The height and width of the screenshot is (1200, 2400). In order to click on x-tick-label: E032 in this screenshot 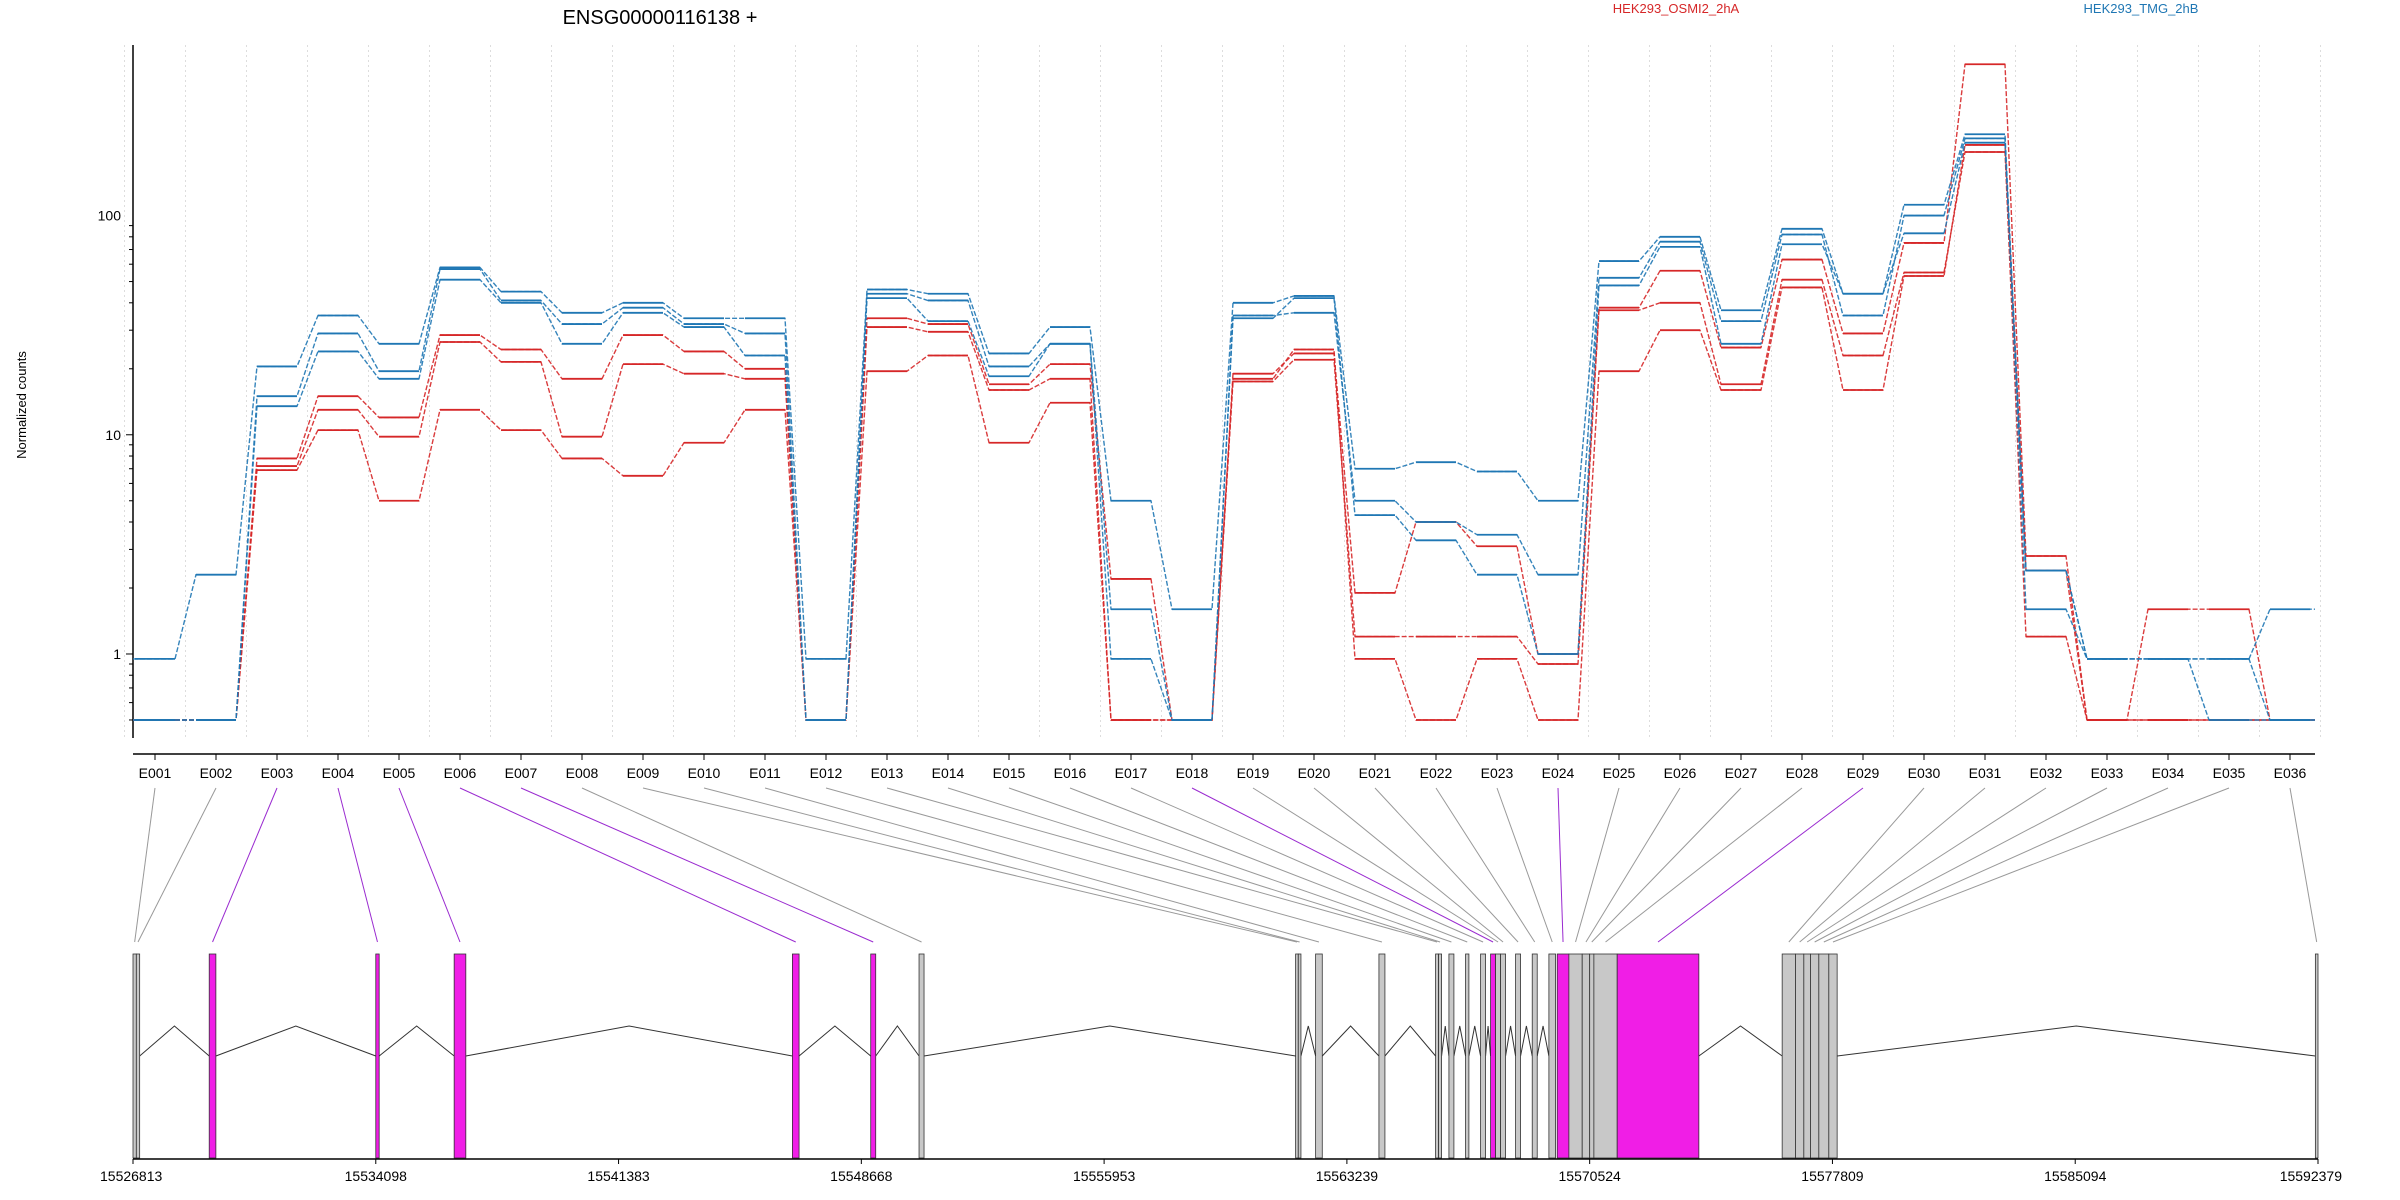, I will do `click(2046, 773)`.